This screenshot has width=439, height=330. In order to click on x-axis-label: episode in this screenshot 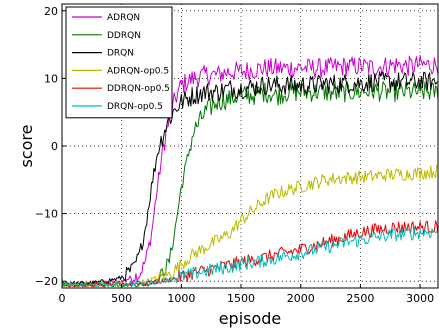, I will do `click(250, 318)`.